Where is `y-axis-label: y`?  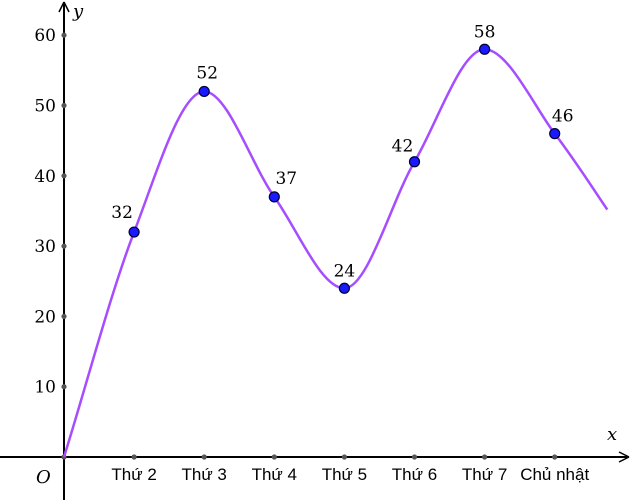 y-axis-label: y is located at coordinates (78, 11).